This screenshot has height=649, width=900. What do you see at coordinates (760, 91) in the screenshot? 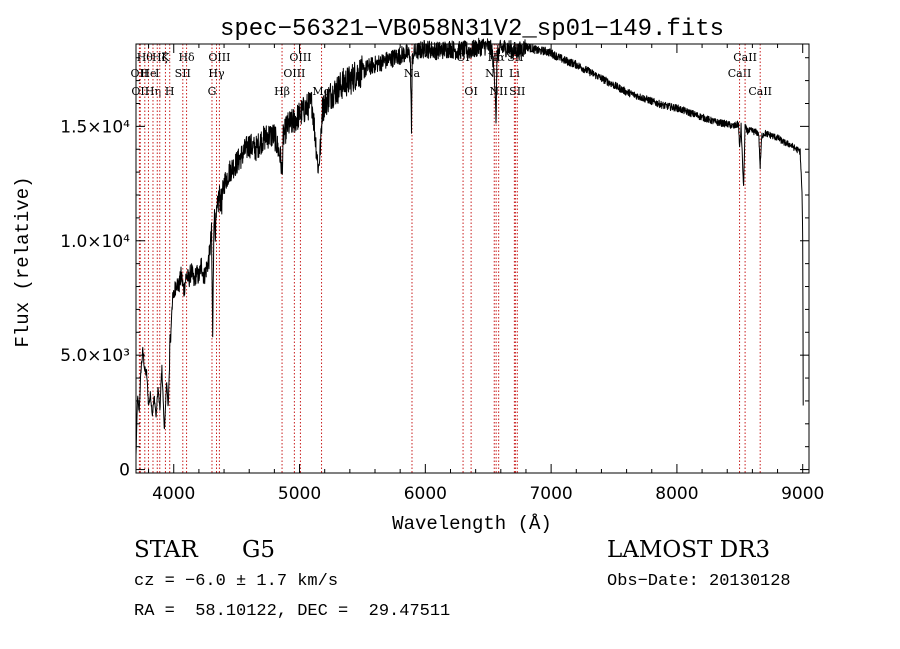
I see `line-label-29: CaII` at bounding box center [760, 91].